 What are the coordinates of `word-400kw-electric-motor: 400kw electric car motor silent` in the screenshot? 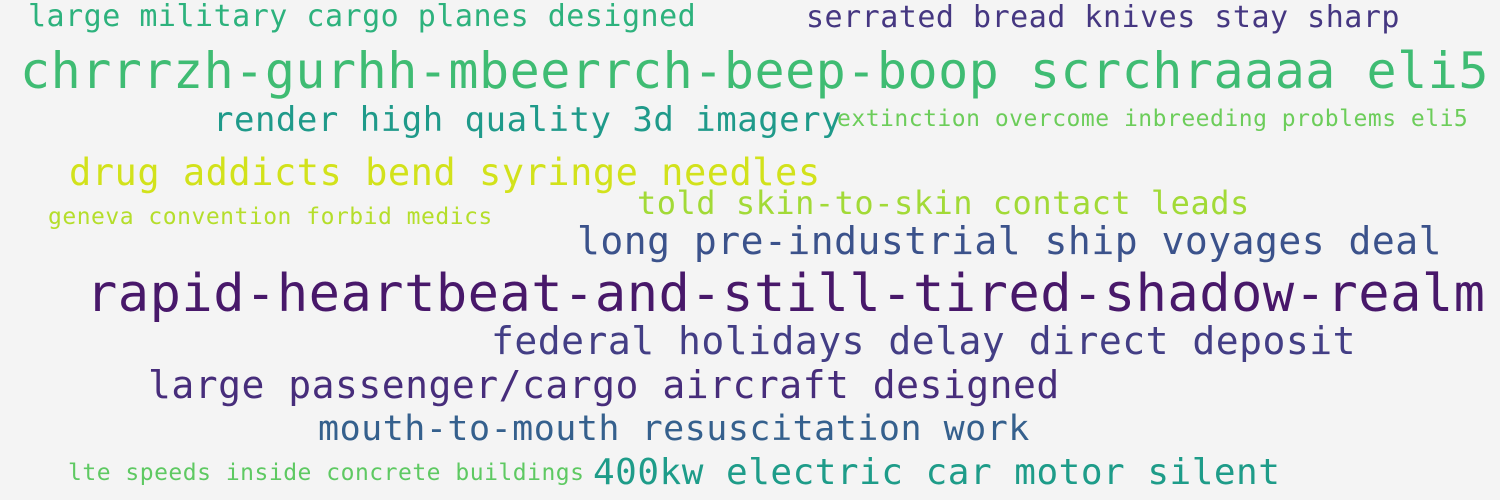 It's located at (937, 472).